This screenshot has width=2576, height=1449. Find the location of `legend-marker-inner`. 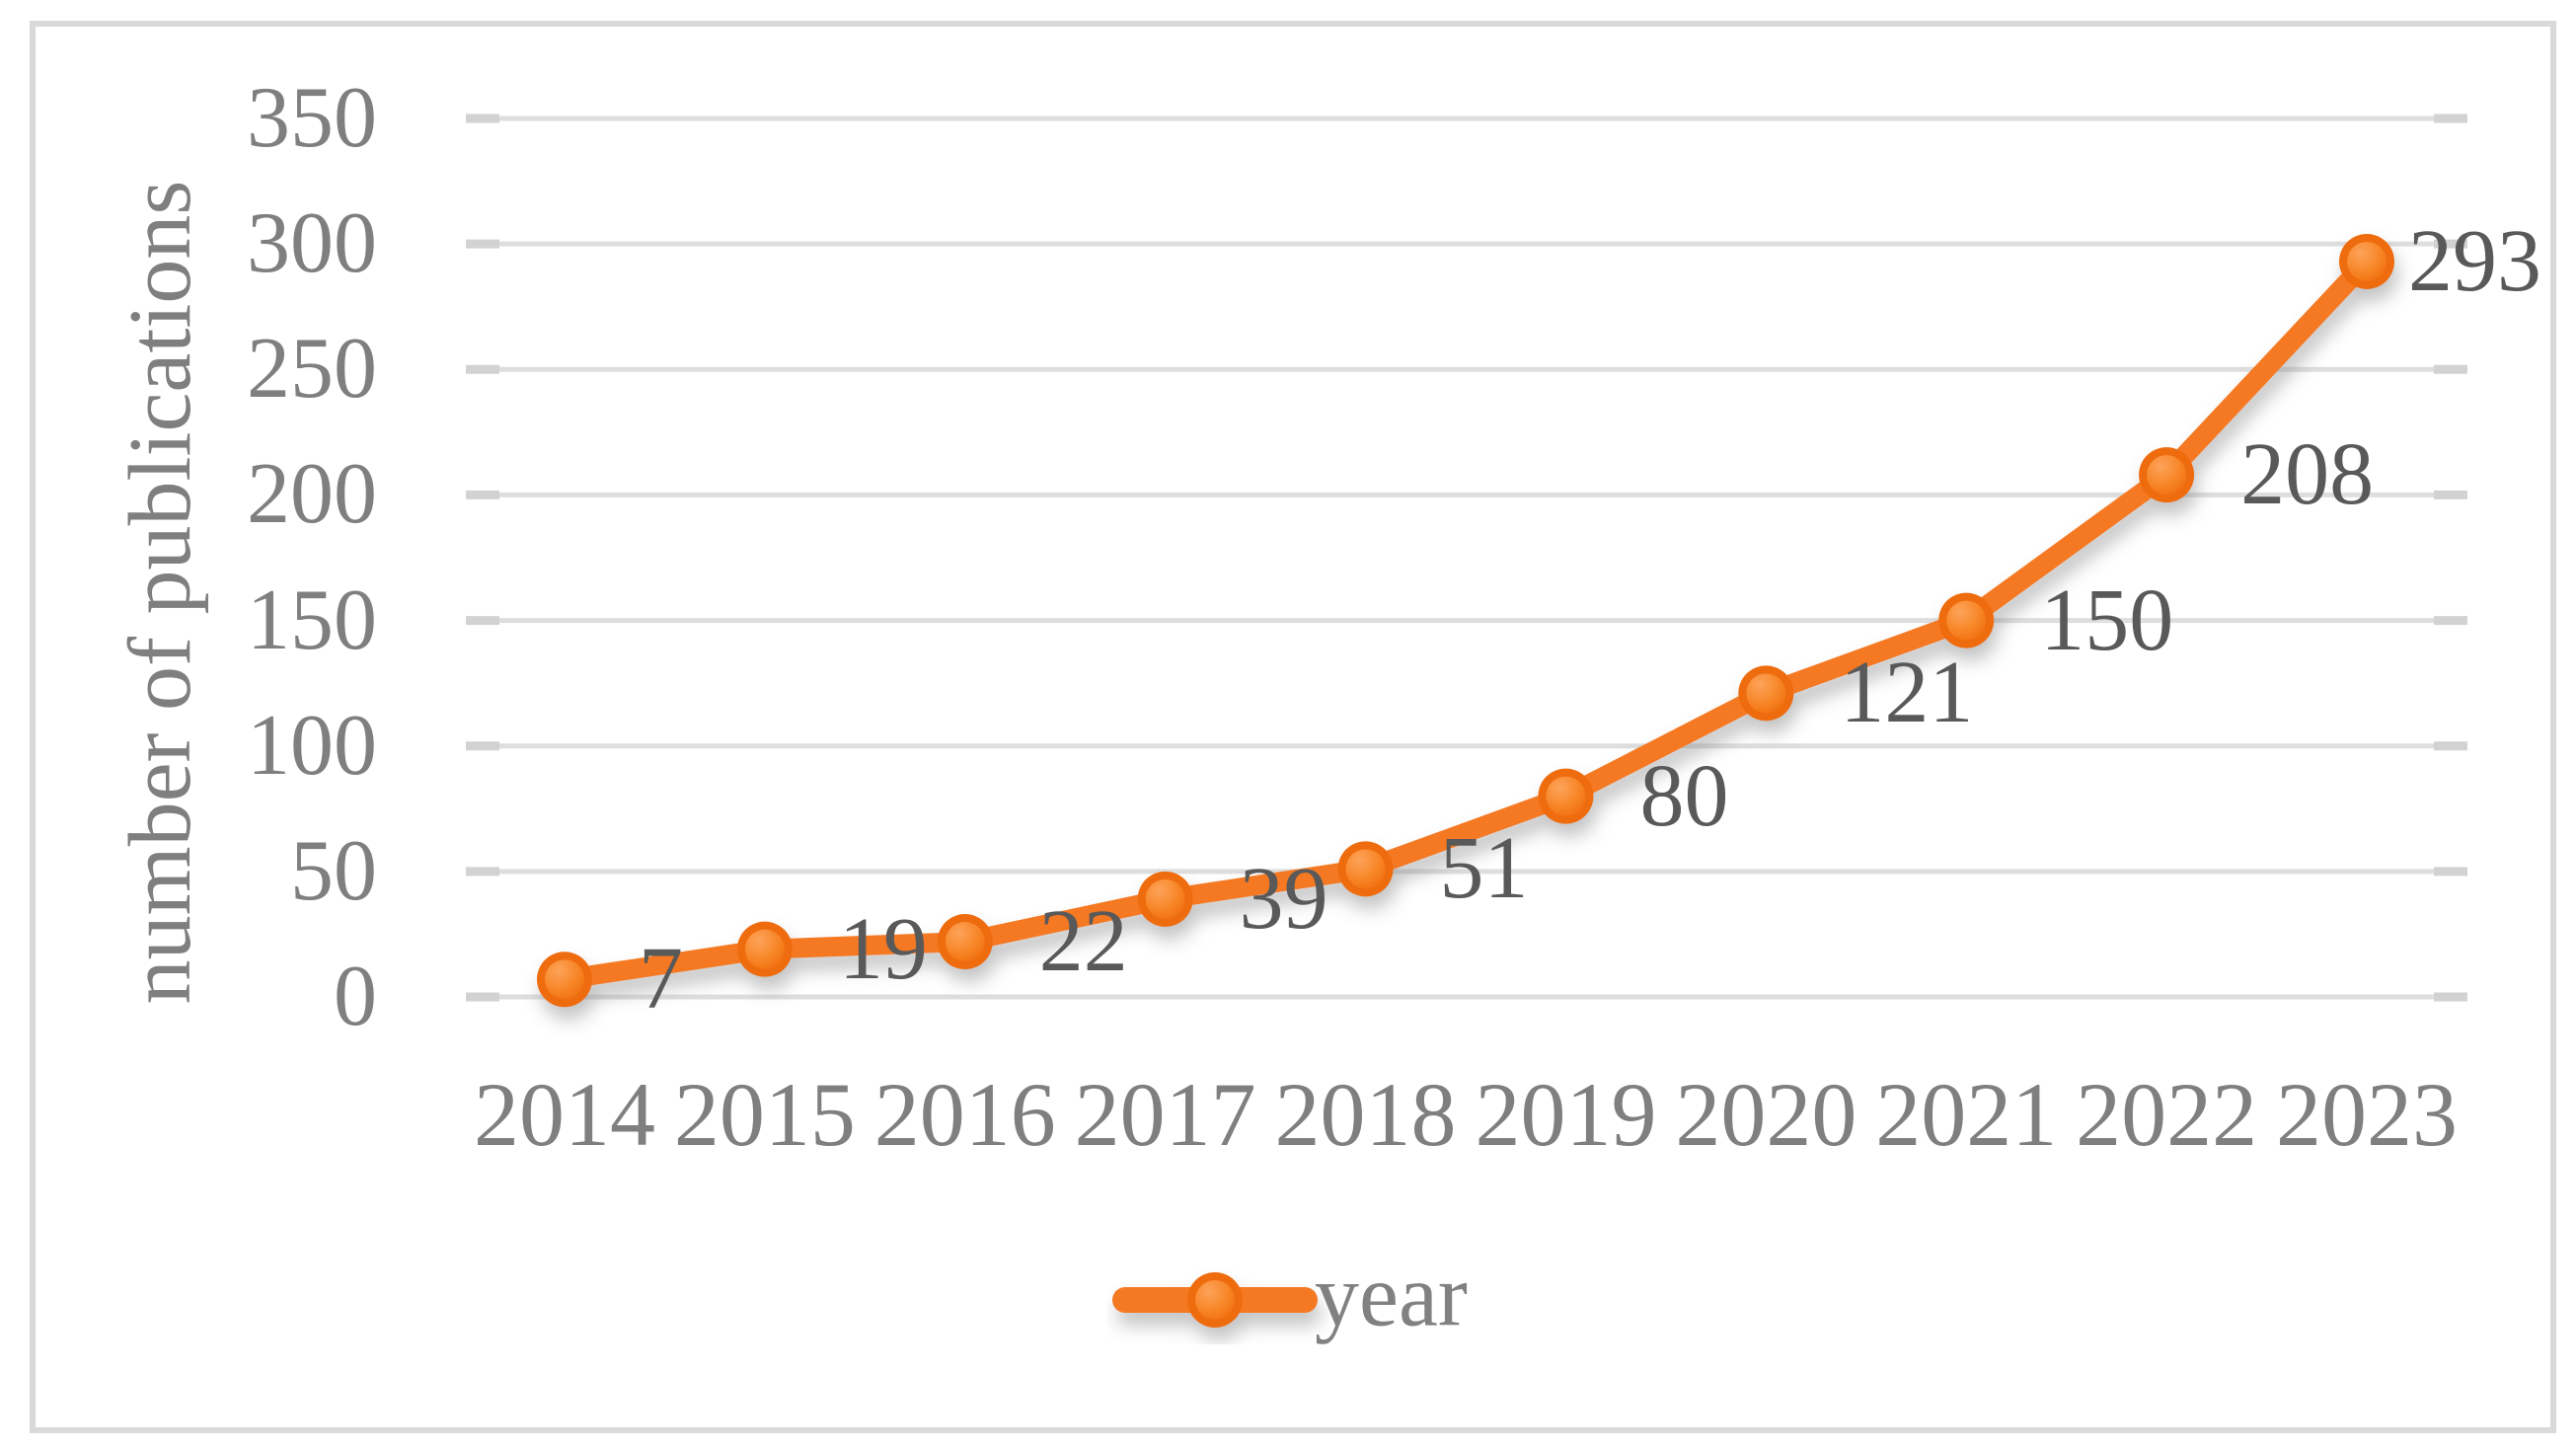

legend-marker-inner is located at coordinates (1215, 1300).